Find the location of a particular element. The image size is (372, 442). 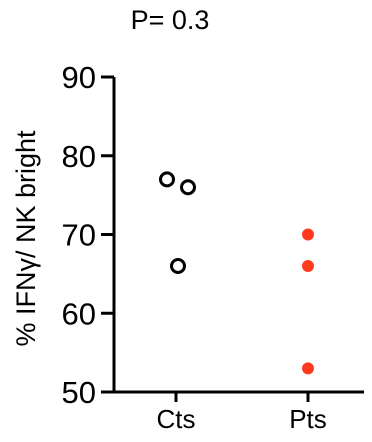

chart-title: P= 0.3 is located at coordinates (170, 20).